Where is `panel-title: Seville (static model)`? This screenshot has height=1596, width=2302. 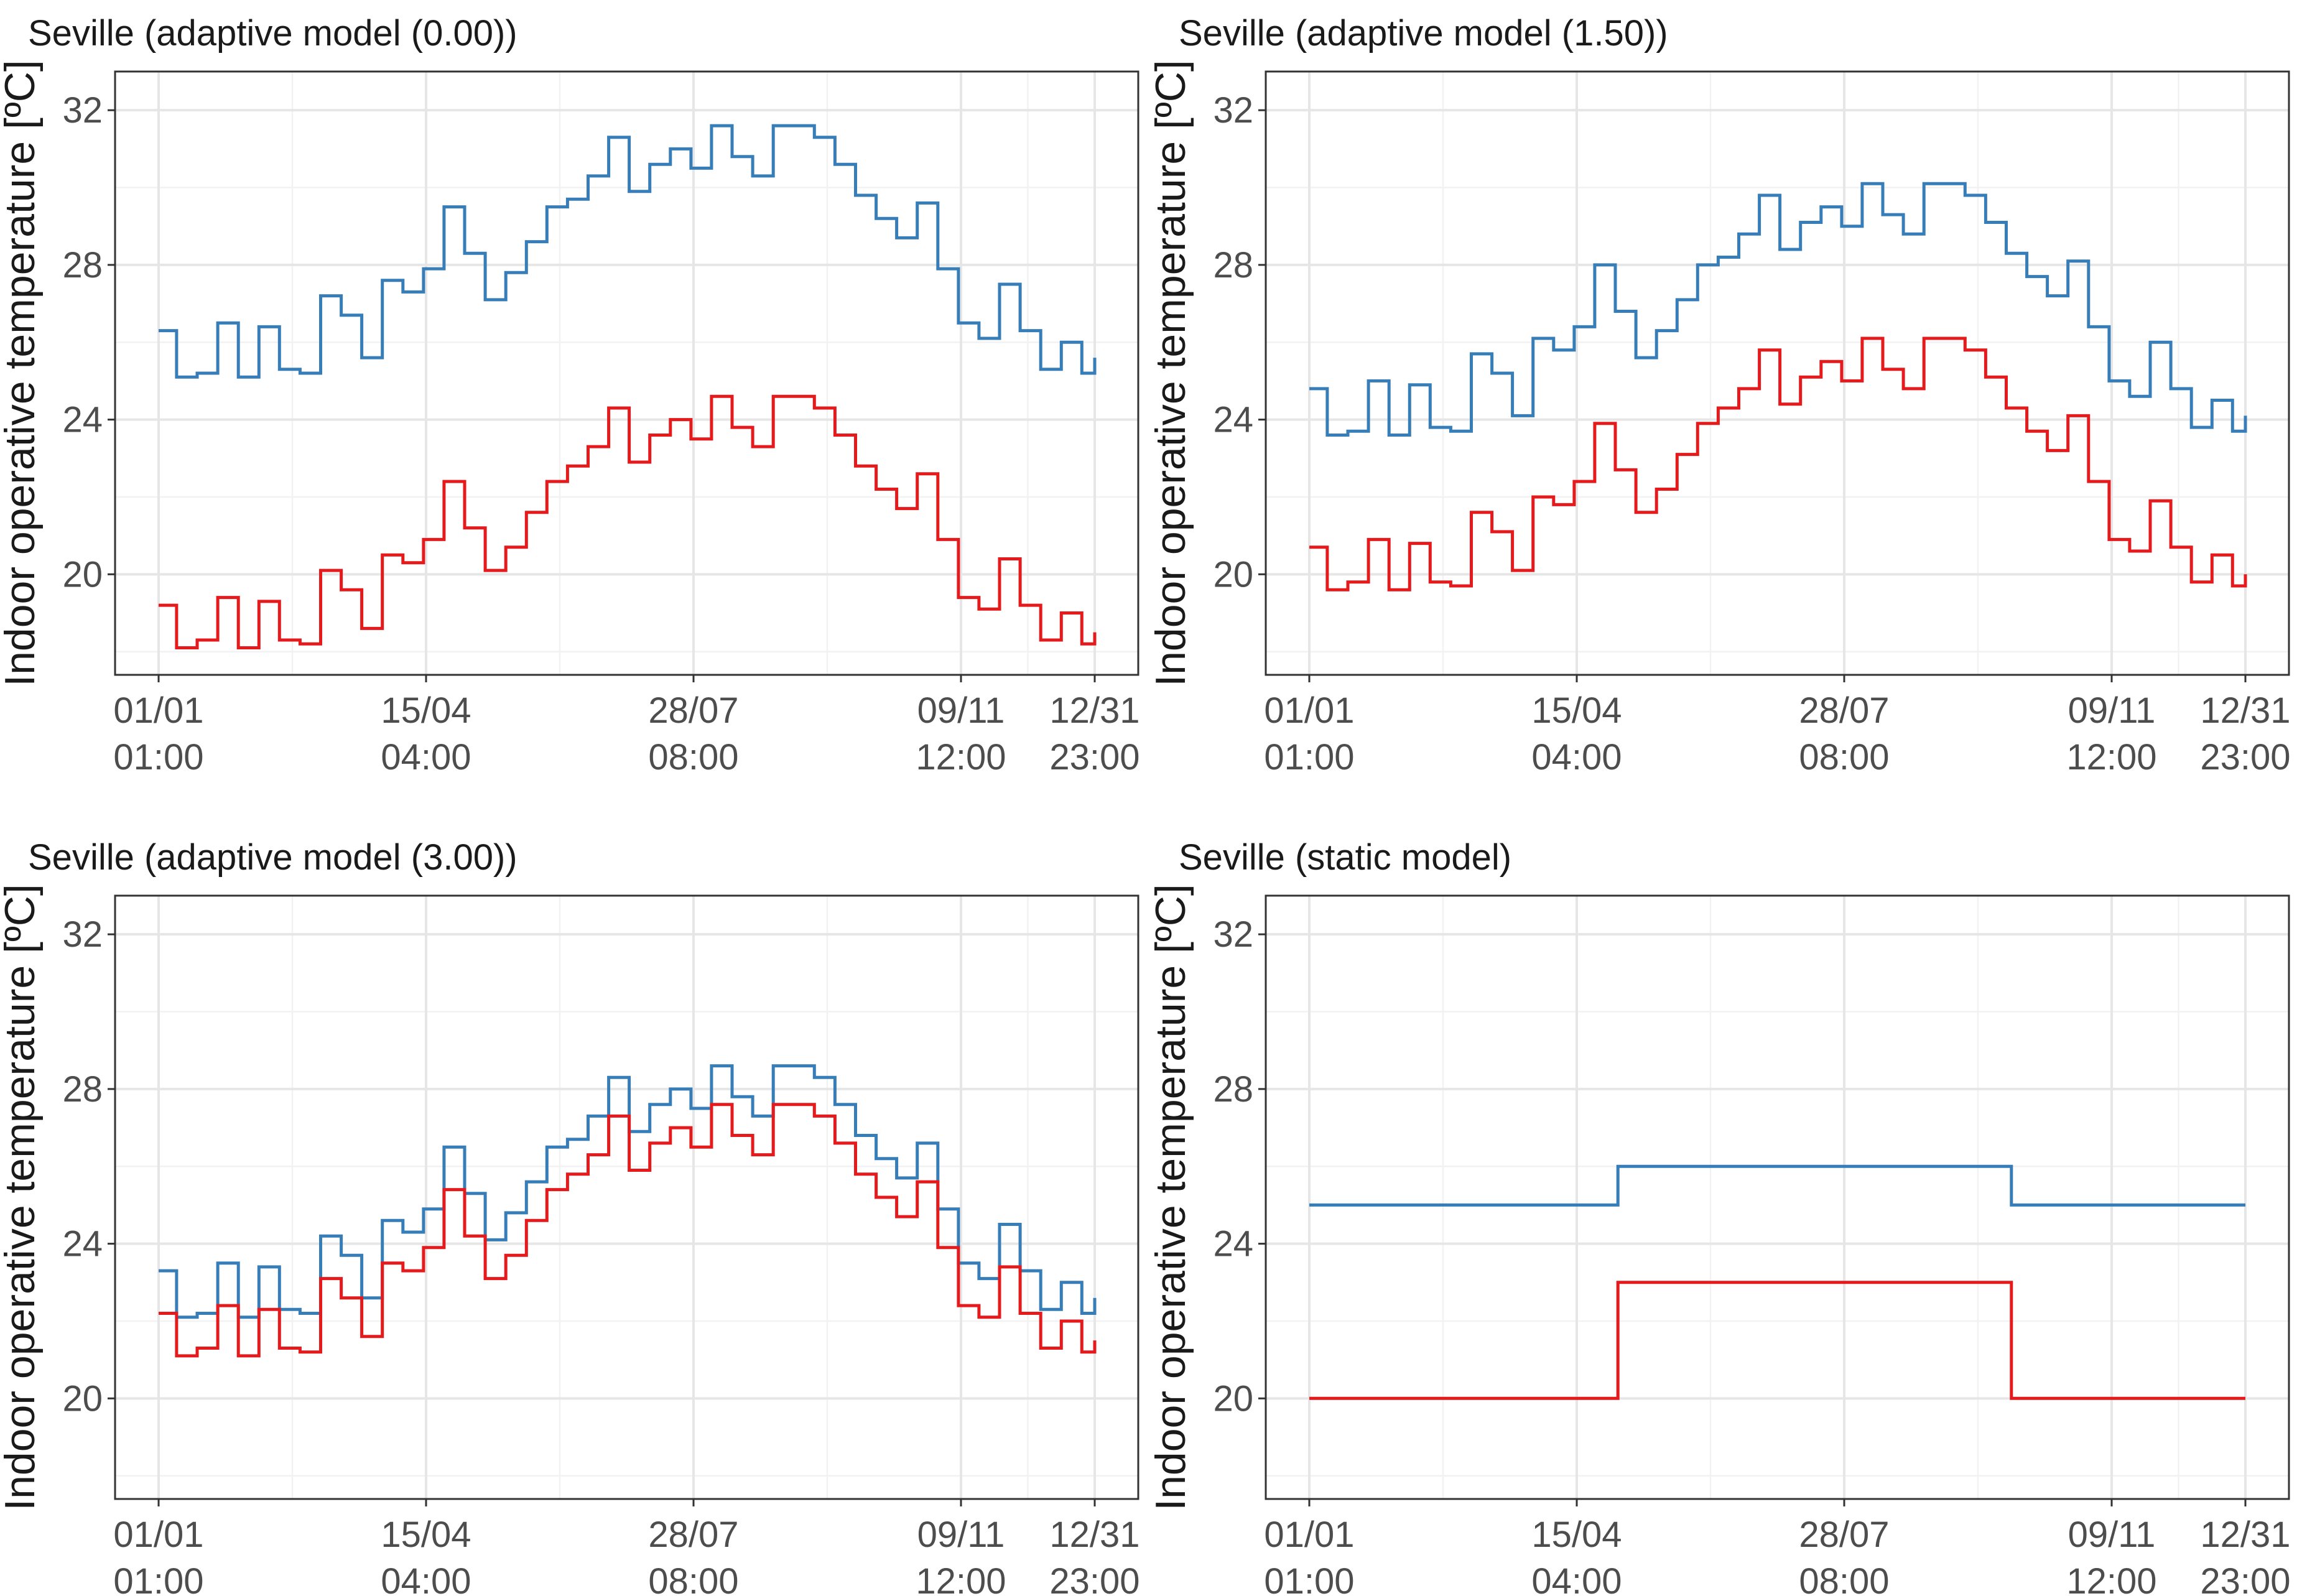
panel-title: Seville (static model) is located at coordinates (1345, 858).